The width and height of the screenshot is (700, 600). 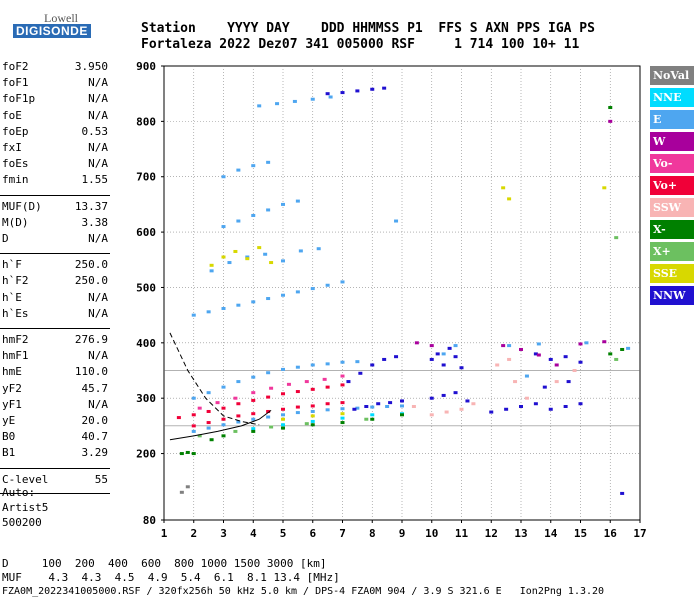 What do you see at coordinates (491, 533) in the screenshot?
I see `x-tick-label: 12` at bounding box center [491, 533].